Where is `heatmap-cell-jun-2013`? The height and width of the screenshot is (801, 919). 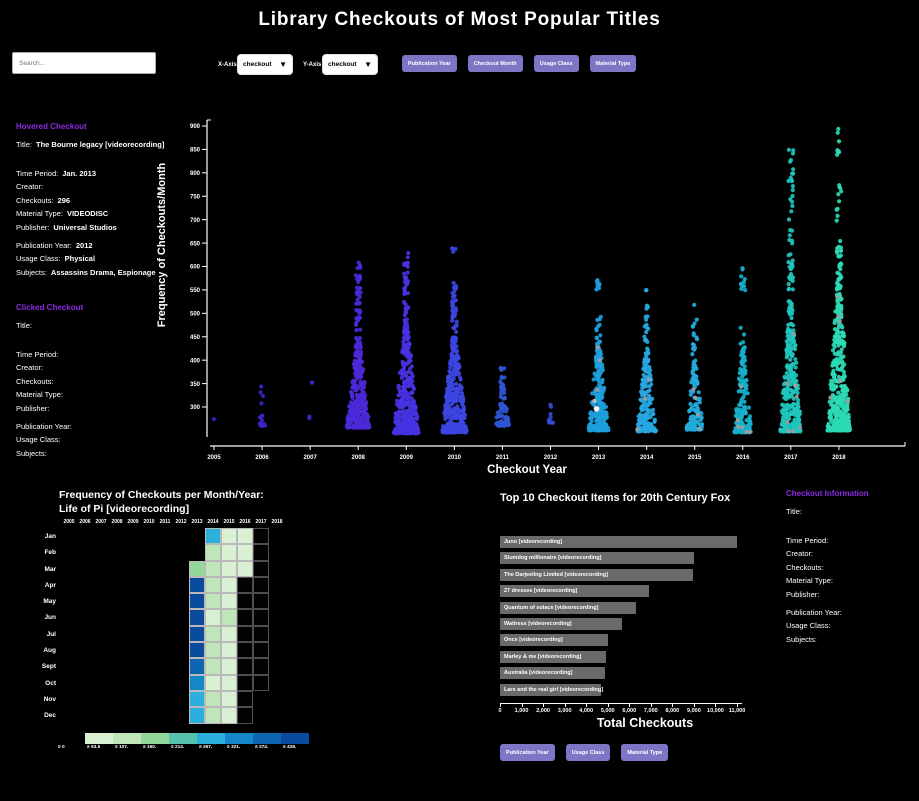 heatmap-cell-jun-2013 is located at coordinates (197, 617).